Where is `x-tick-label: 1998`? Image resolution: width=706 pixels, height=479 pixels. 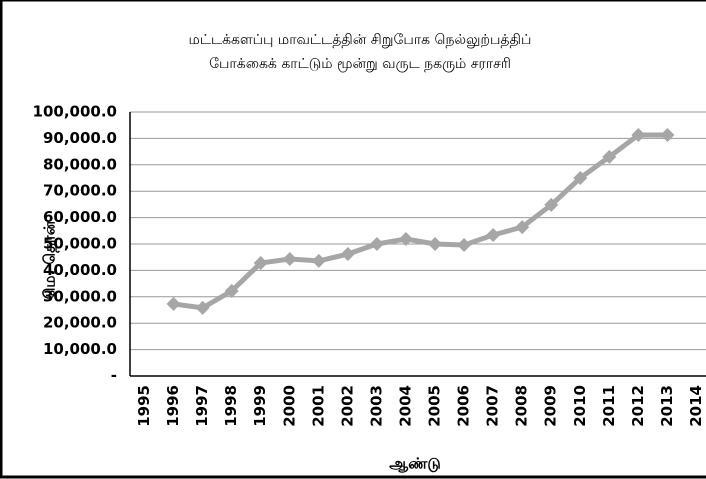
x-tick-label: 1998 is located at coordinates (231, 406).